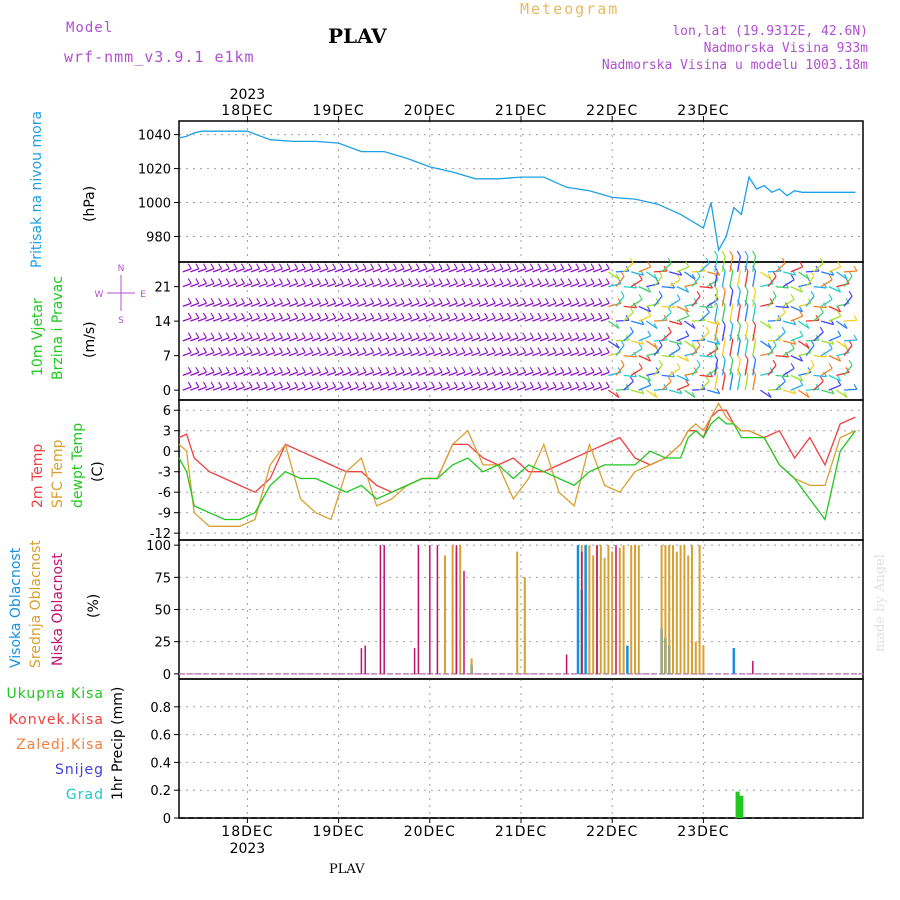  I want to click on total-precip-bar, so click(737, 804).